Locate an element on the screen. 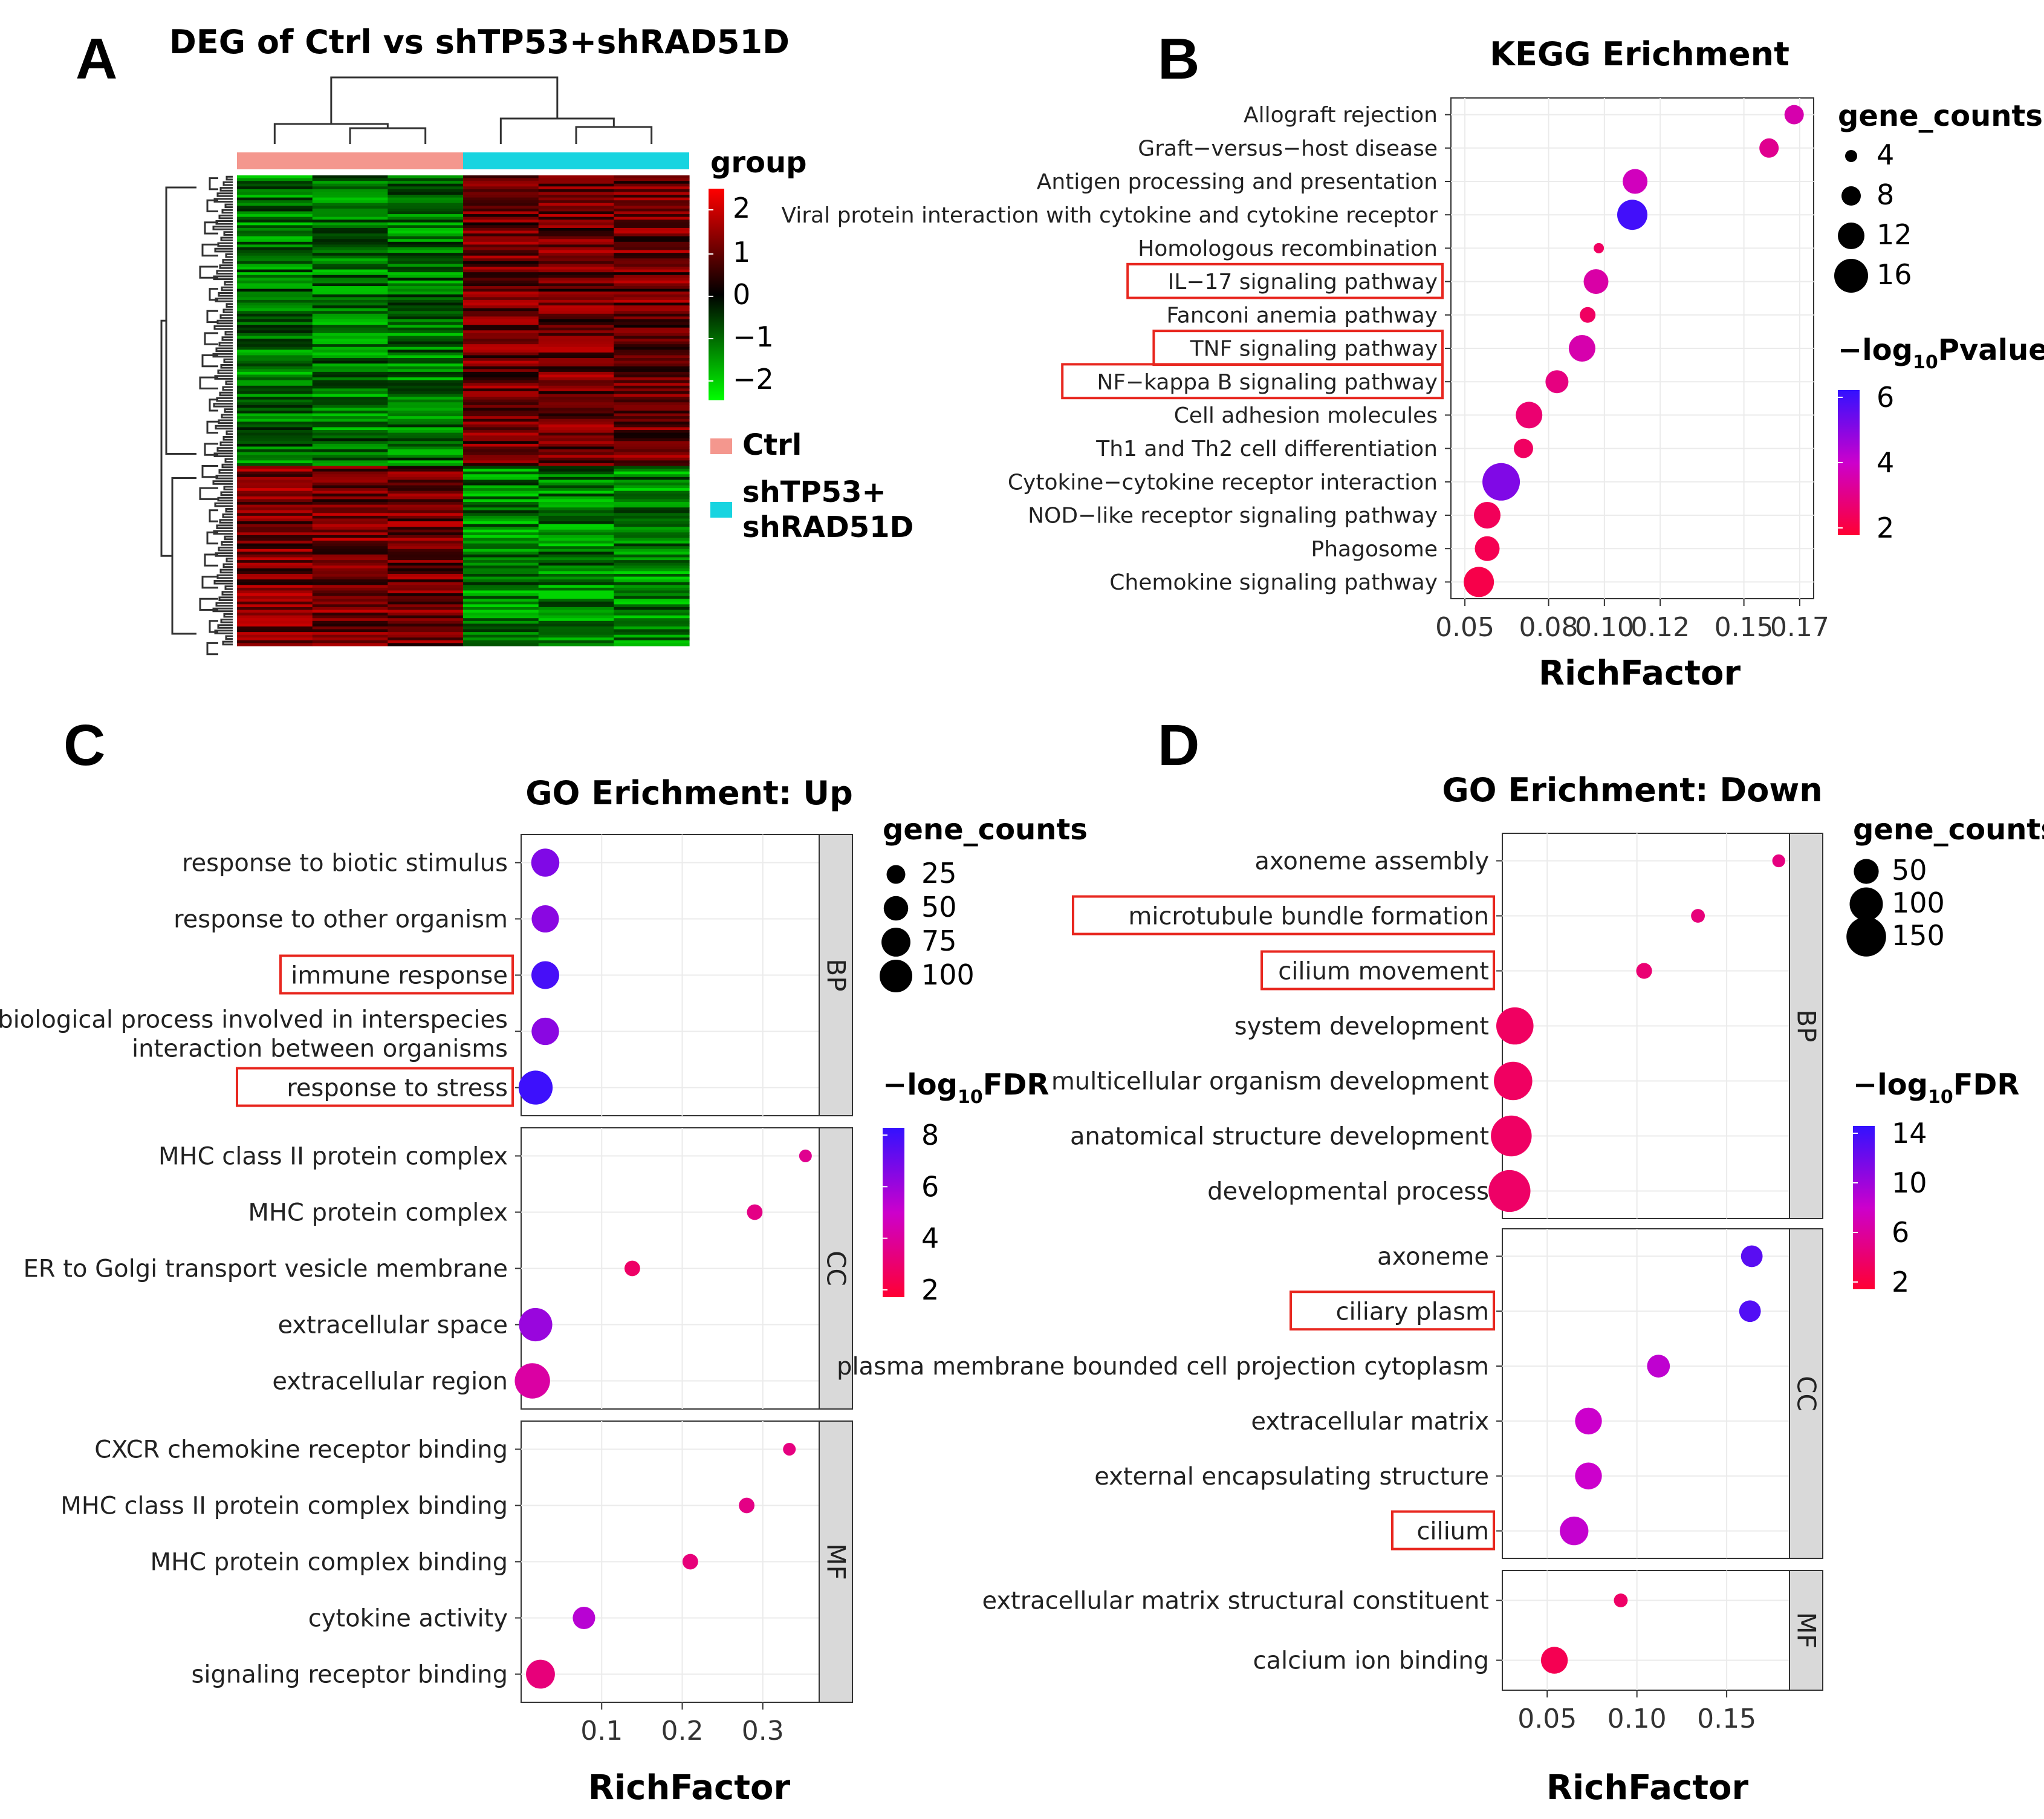 This screenshot has height=1819, width=2044. category-label: axoneme assembly is located at coordinates (1371, 862).